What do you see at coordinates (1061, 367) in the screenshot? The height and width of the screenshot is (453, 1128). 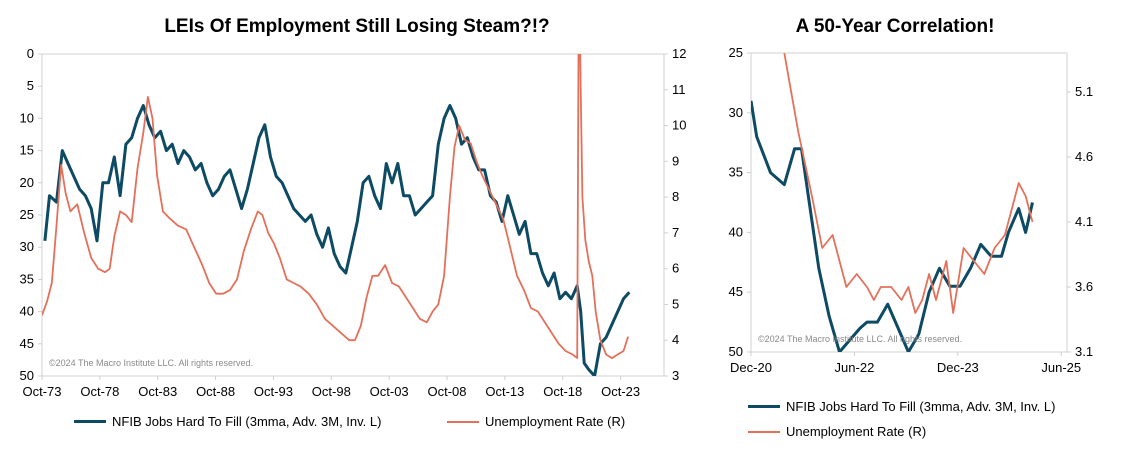 I see `x-tick-label: Jun-25` at bounding box center [1061, 367].